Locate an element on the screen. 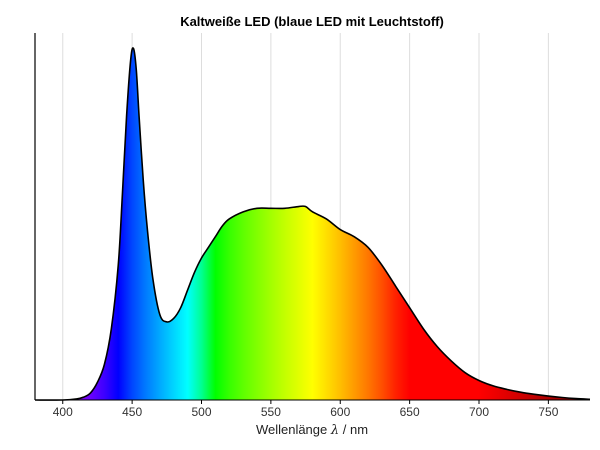 The width and height of the screenshot is (600, 450). x-tick-label-500: 500 is located at coordinates (201, 412).